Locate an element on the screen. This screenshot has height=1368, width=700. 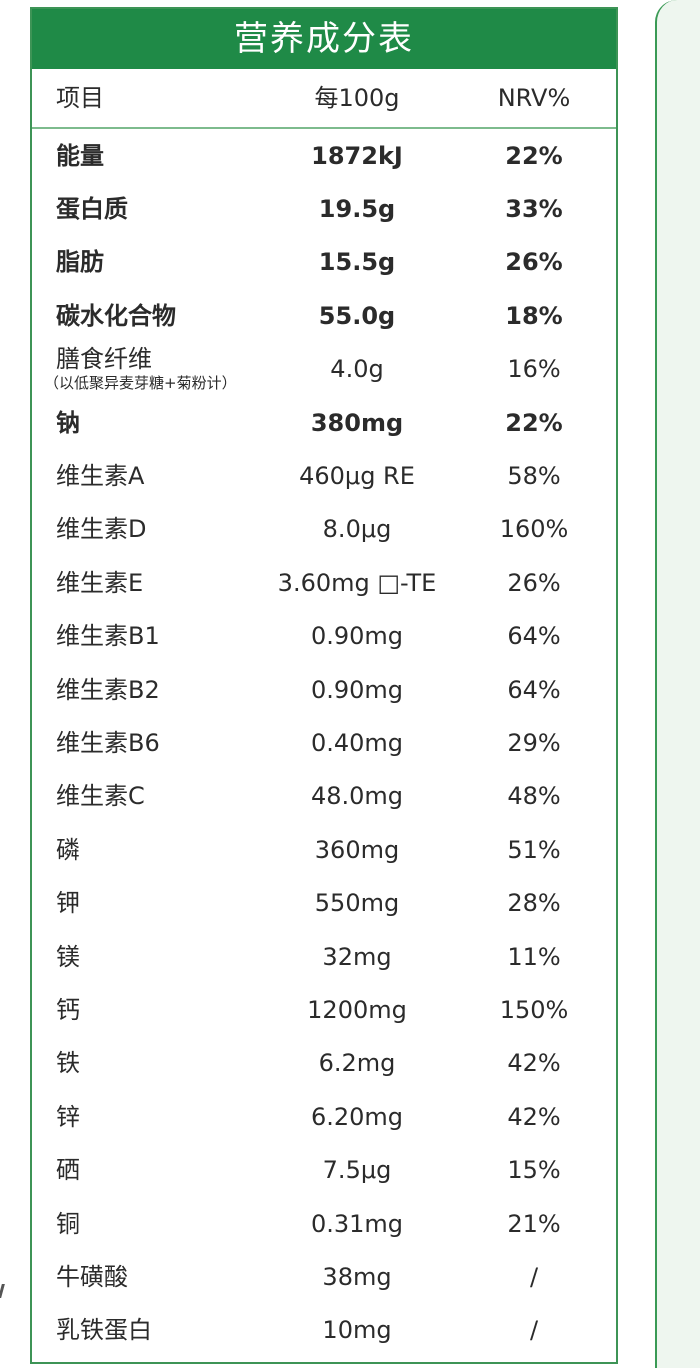
table-row: 乳铁蛋白 10mg / is located at coordinates (324, 1330).